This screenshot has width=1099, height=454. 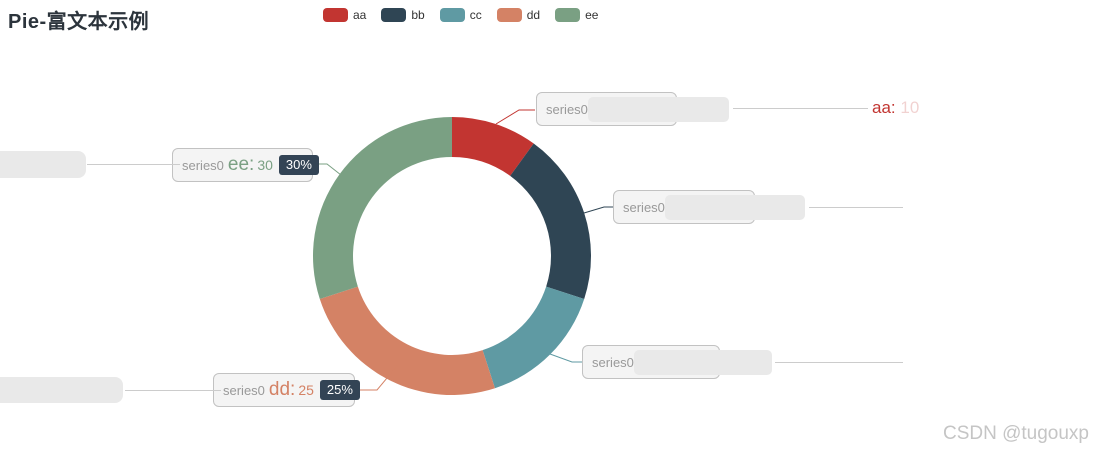 What do you see at coordinates (568, 15) in the screenshot?
I see `legend-swatch-ee` at bounding box center [568, 15].